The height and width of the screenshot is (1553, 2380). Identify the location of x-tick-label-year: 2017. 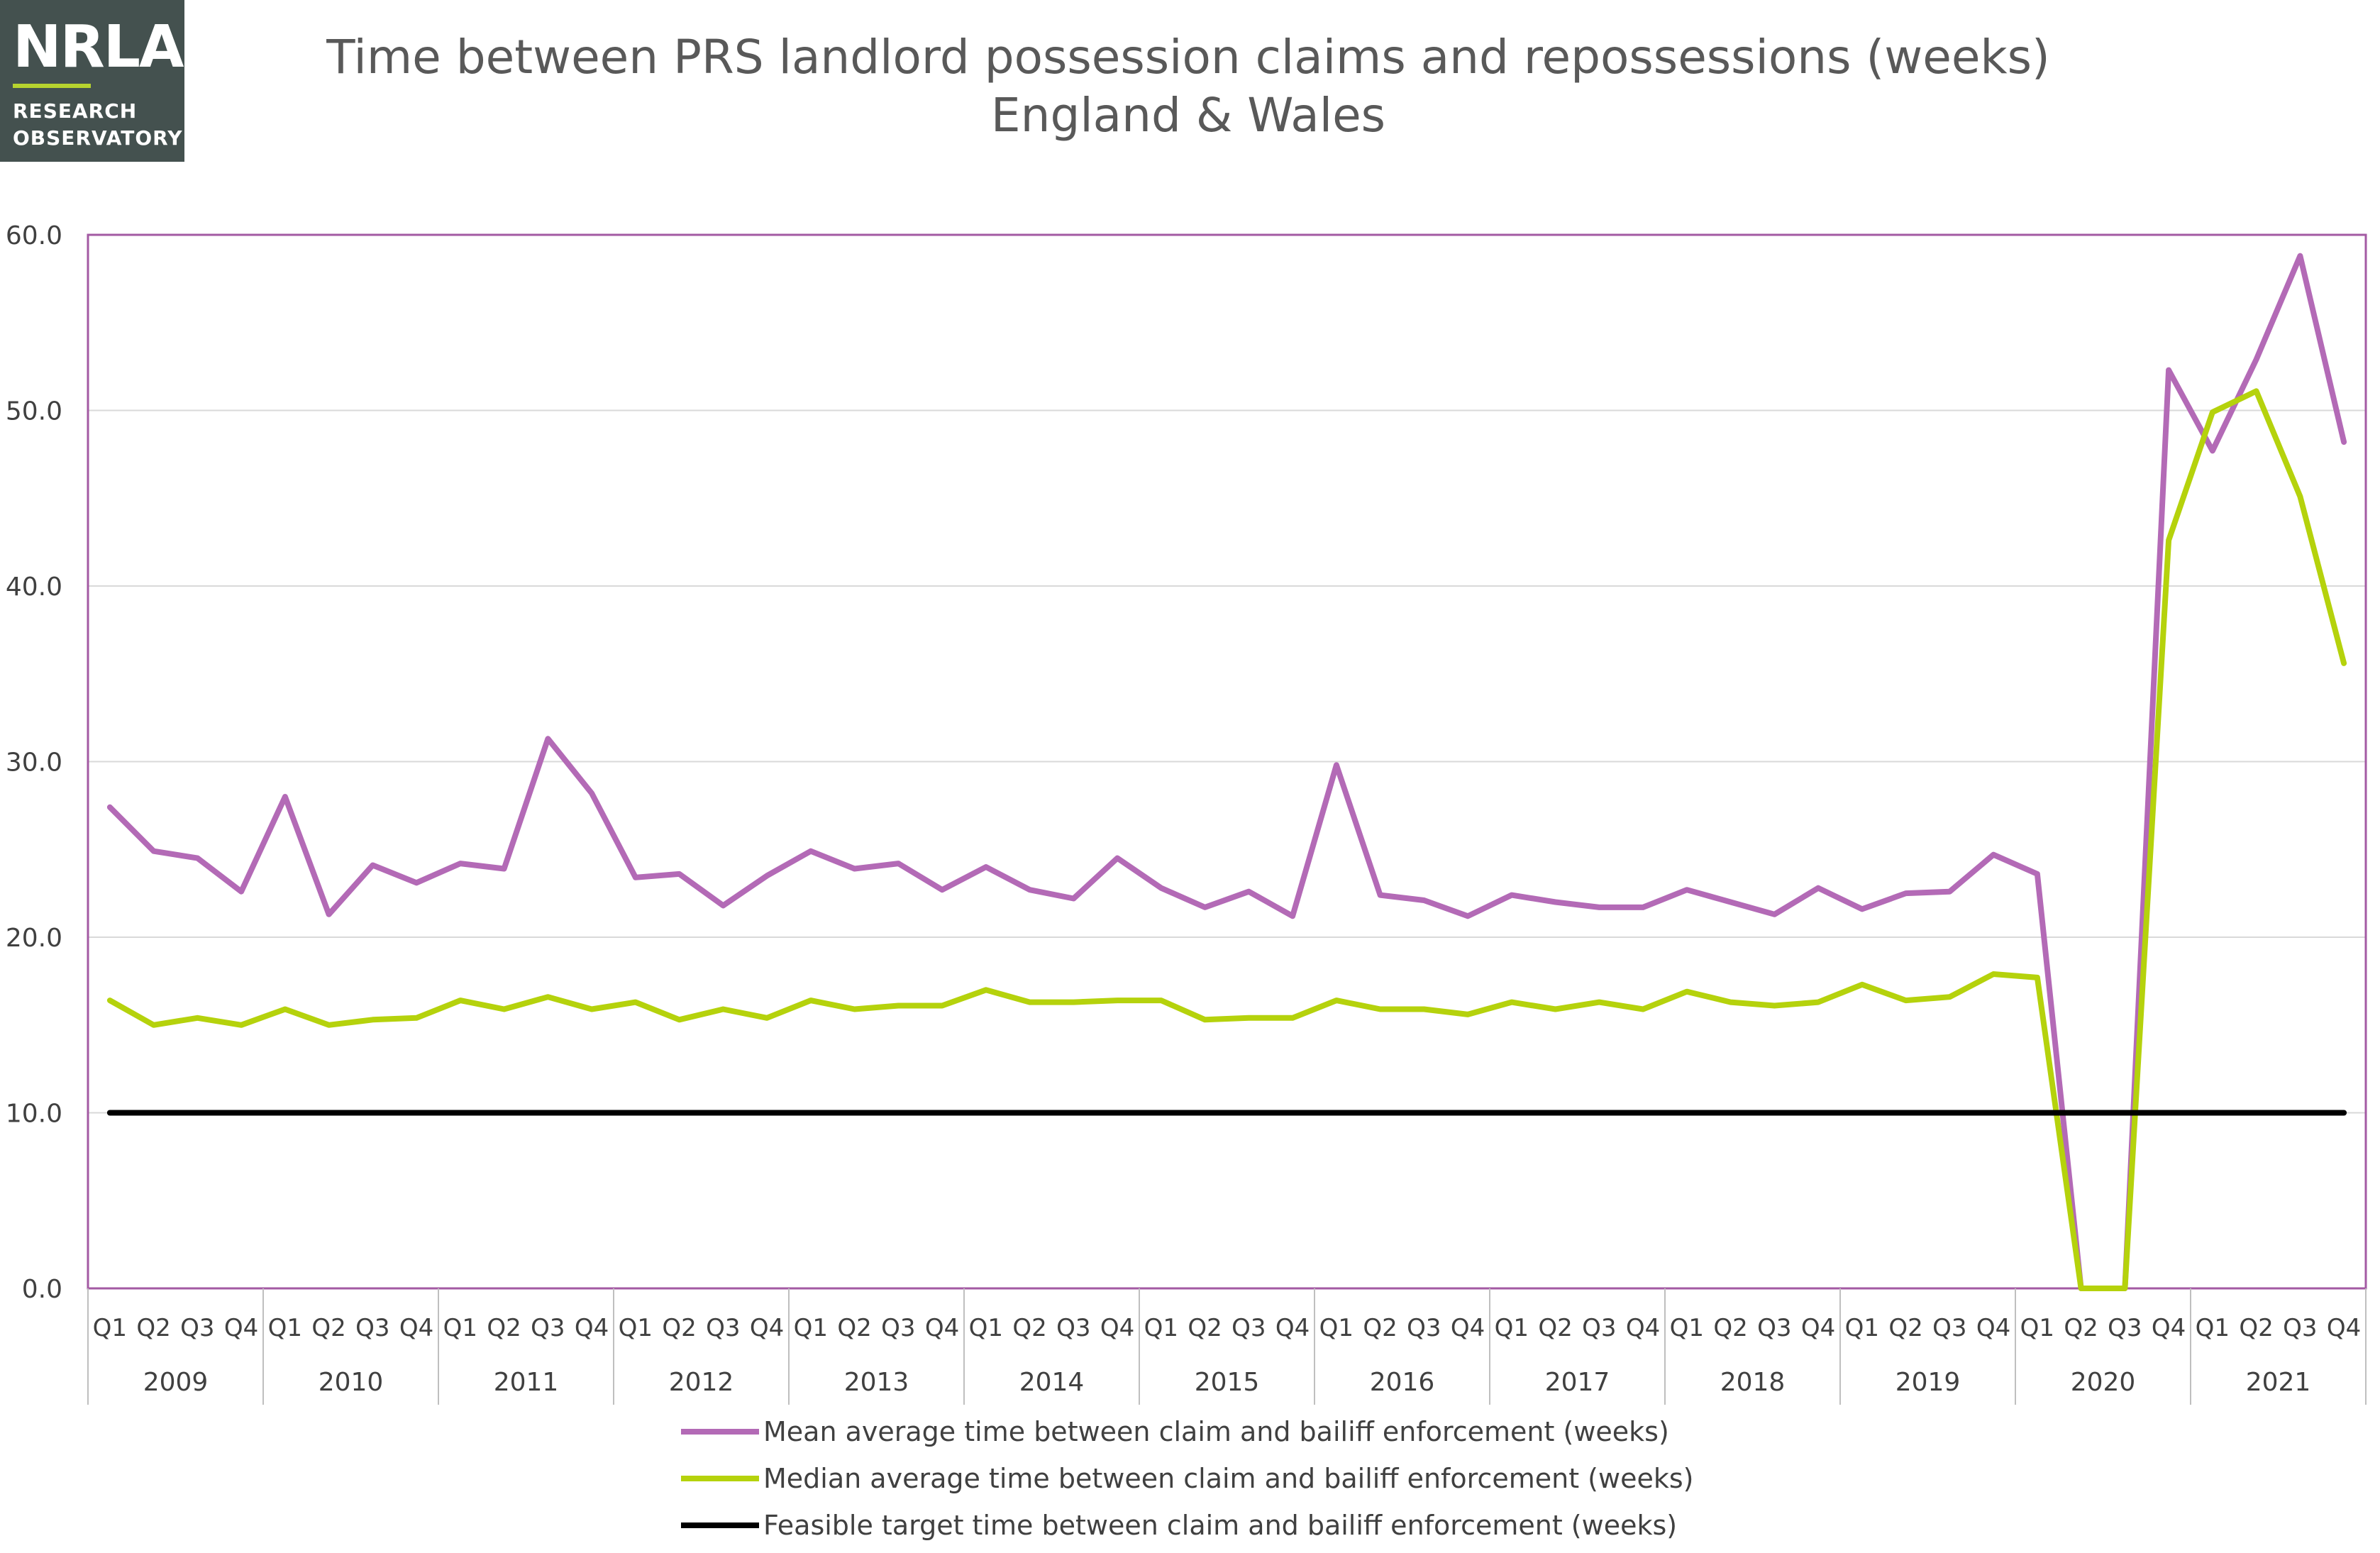
(1578, 1382).